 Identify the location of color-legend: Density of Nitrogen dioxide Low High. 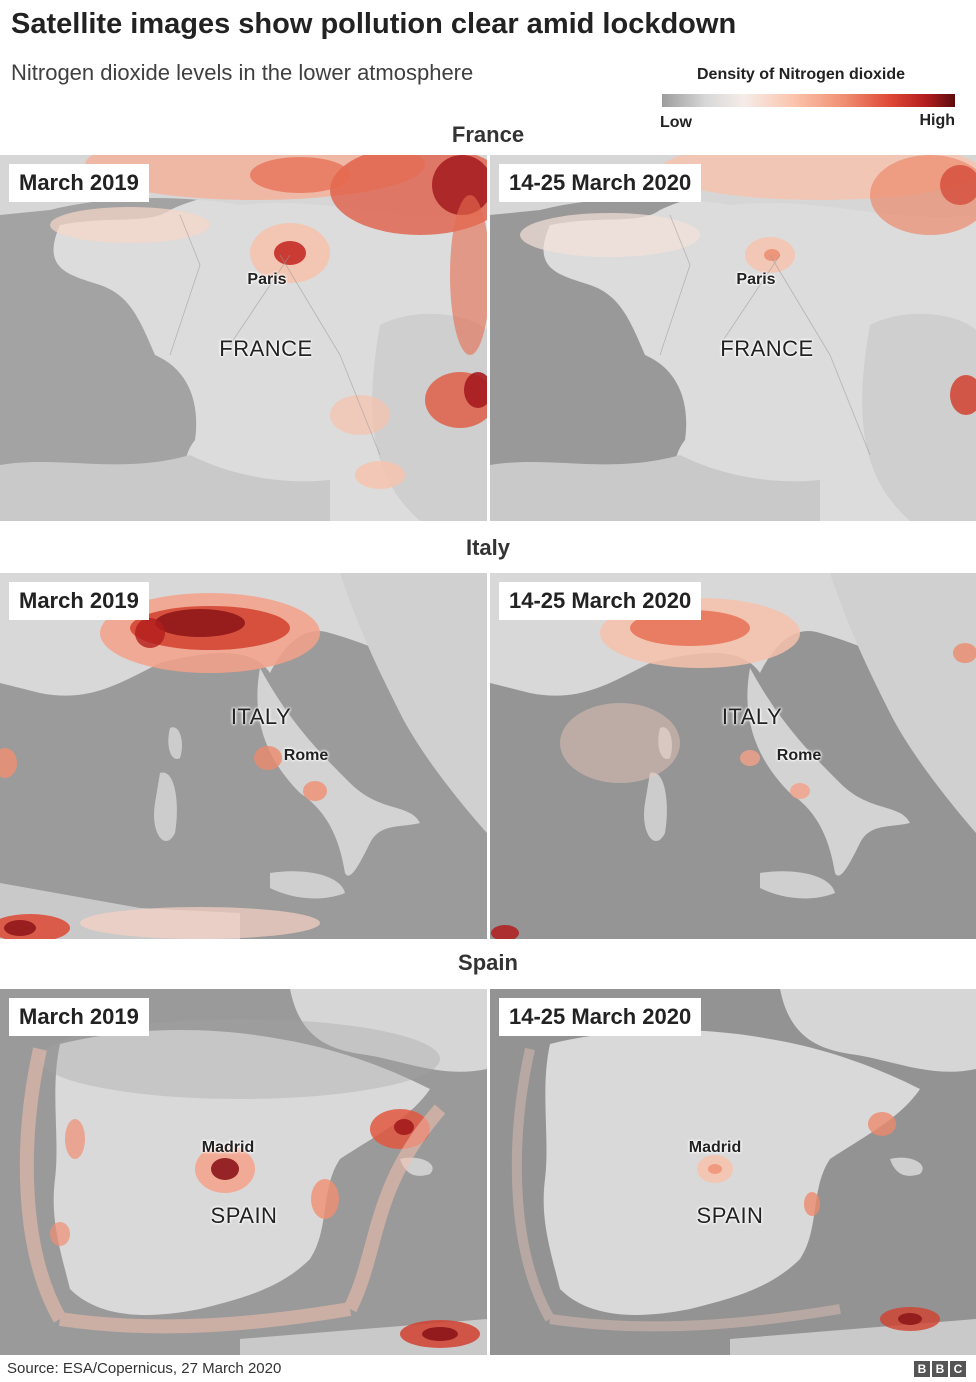
(808, 101).